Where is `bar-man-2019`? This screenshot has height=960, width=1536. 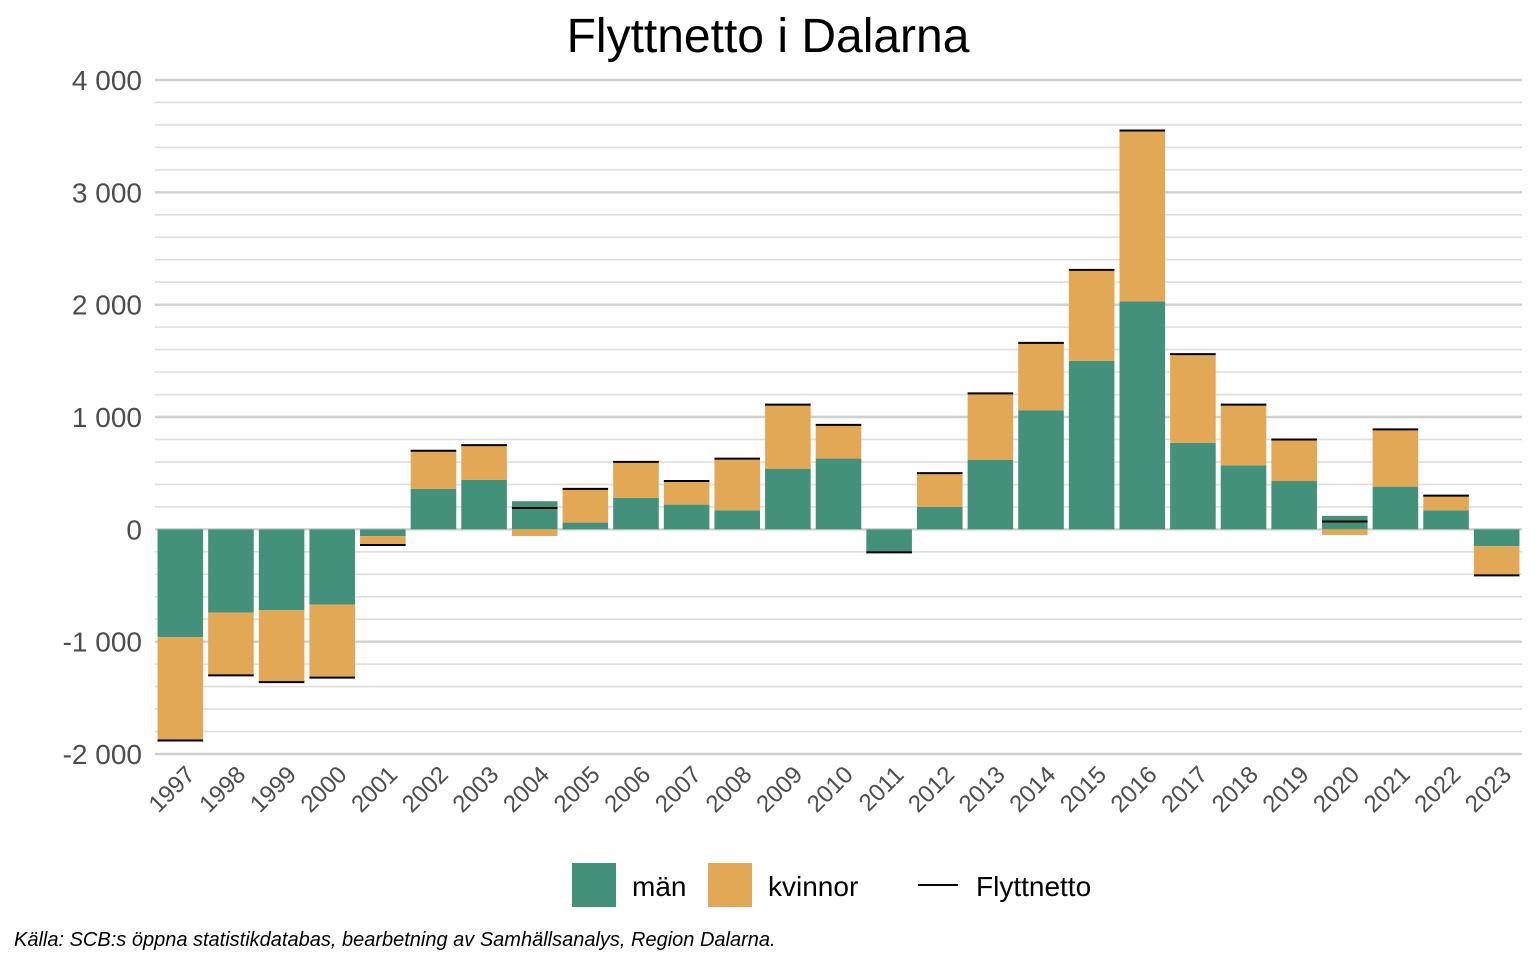 bar-man-2019 is located at coordinates (1294, 505).